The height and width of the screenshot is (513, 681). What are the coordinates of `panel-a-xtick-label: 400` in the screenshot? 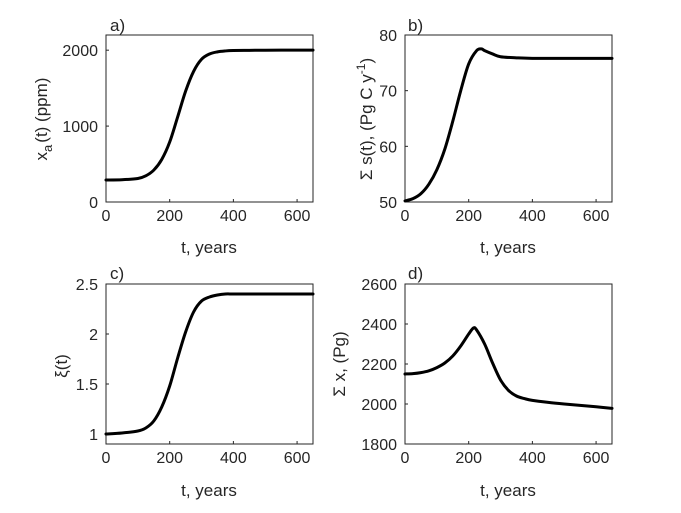 It's located at (233, 216).